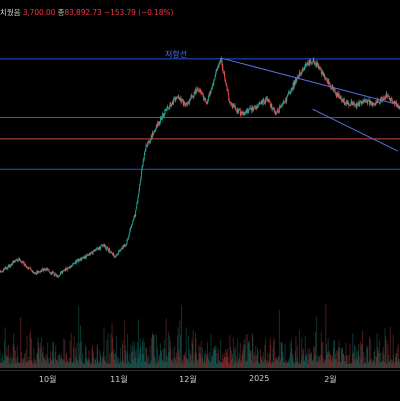 The image size is (400, 401). What do you see at coordinates (330, 379) in the screenshot?
I see `x-tick-feb: 2월` at bounding box center [330, 379].